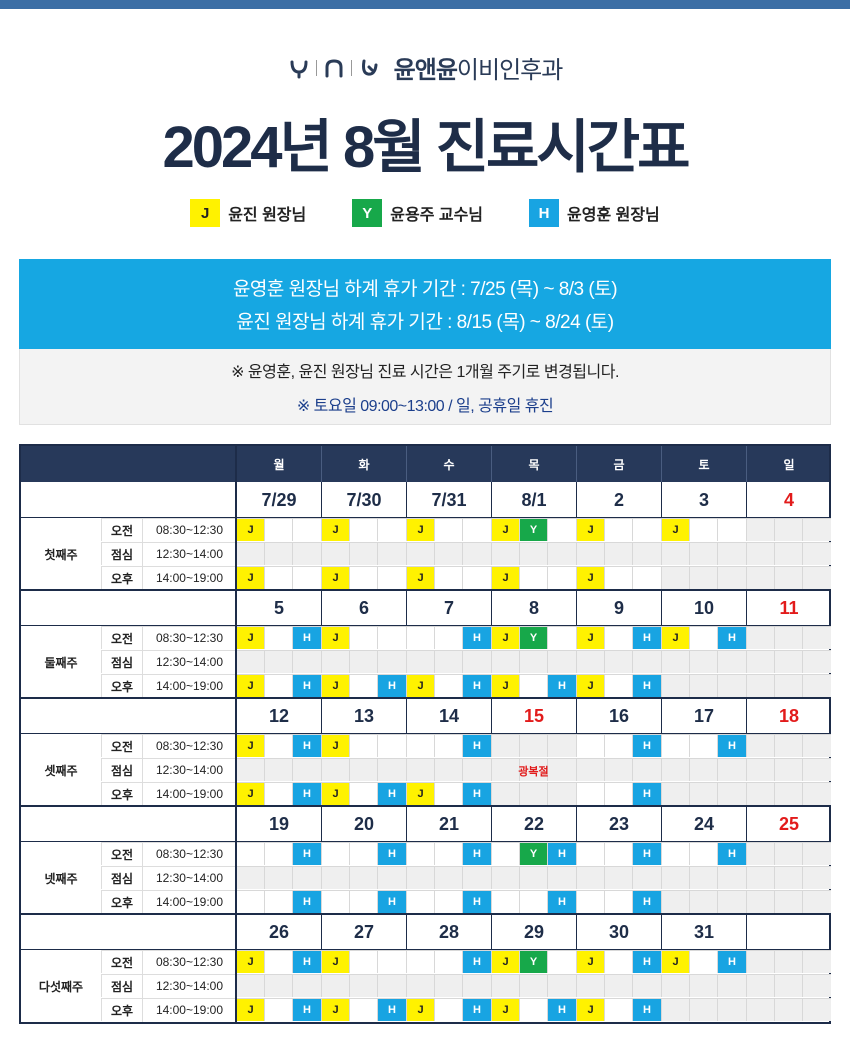 The image size is (850, 1050). What do you see at coordinates (122, 530) in the screenshot?
I see `slot-name: 오전` at bounding box center [122, 530].